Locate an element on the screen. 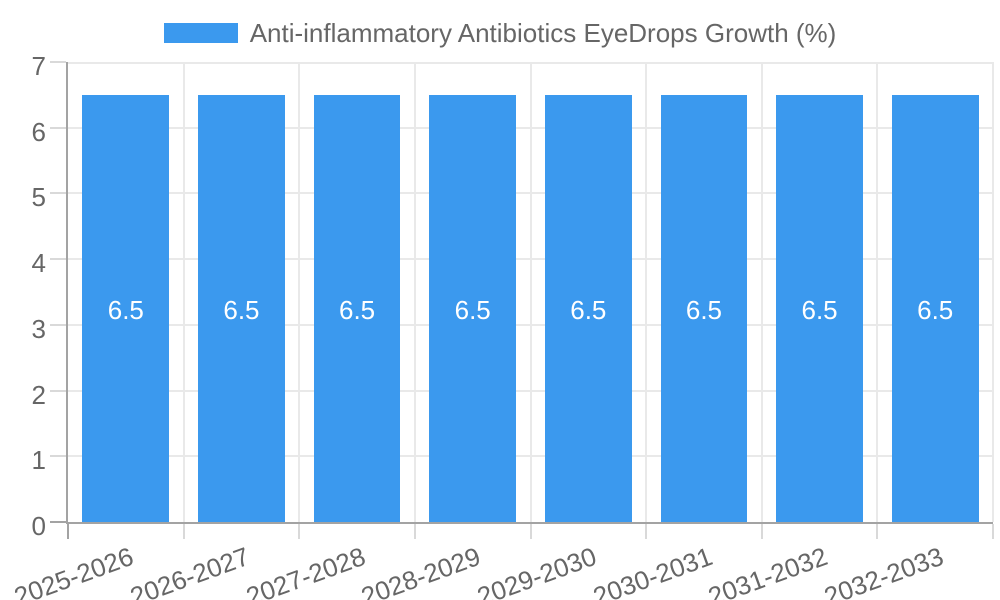 This screenshot has height=600, width=1000. x-axis-tick-label: 2026-2027 is located at coordinates (190, 570).